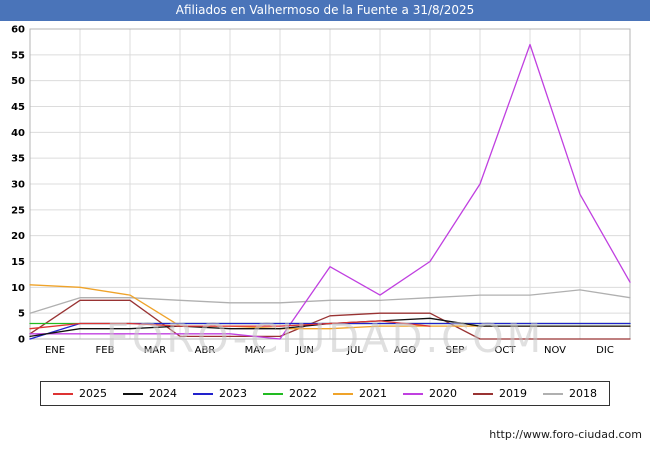  What do you see at coordinates (373, 393) in the screenshot?
I see `legend-label-2021: 2021` at bounding box center [373, 393].